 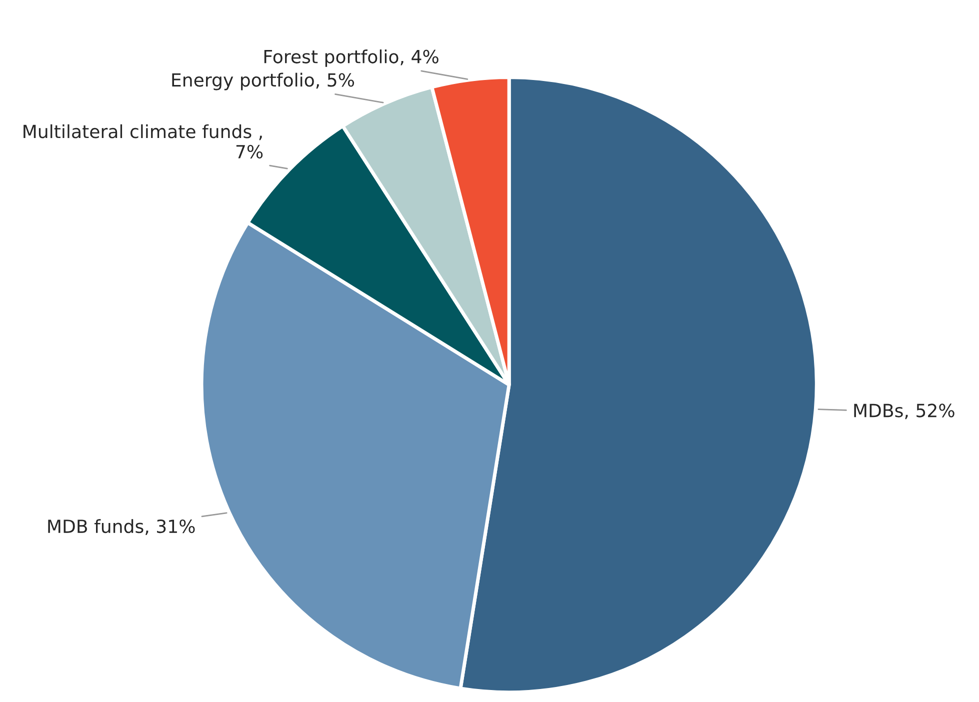 I want to click on slice-label: Multilateral climate funds , 7%, so click(x=143, y=141).